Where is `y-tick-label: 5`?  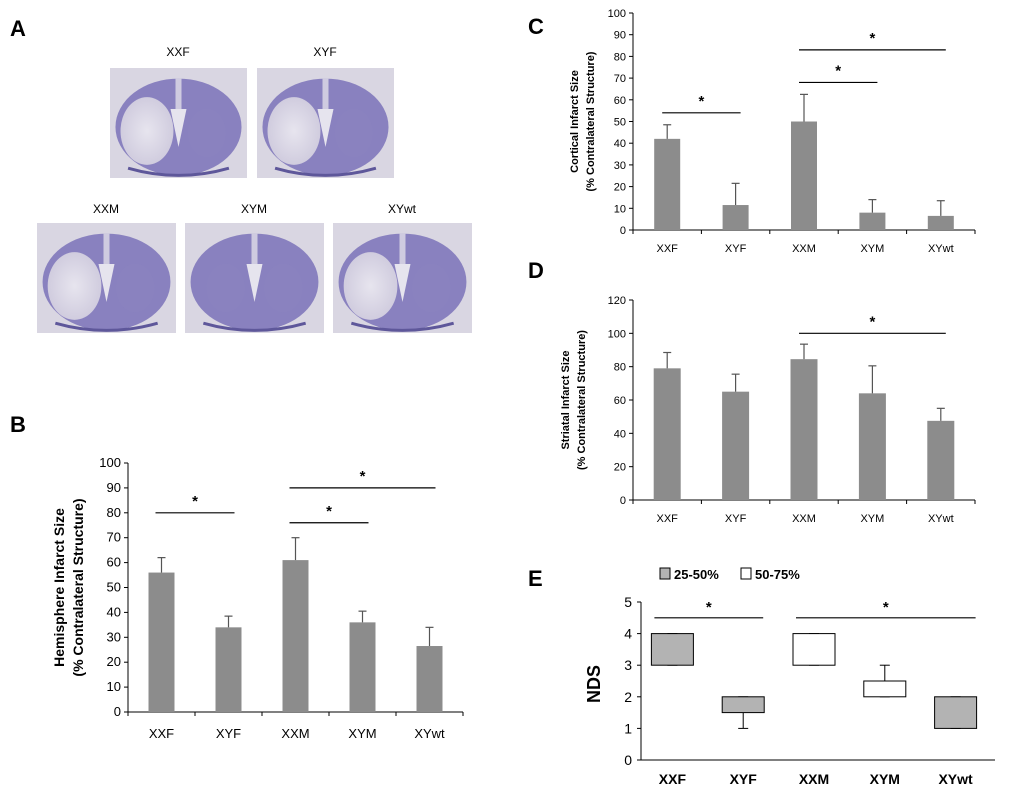
y-tick-label: 5 is located at coordinates (628, 602).